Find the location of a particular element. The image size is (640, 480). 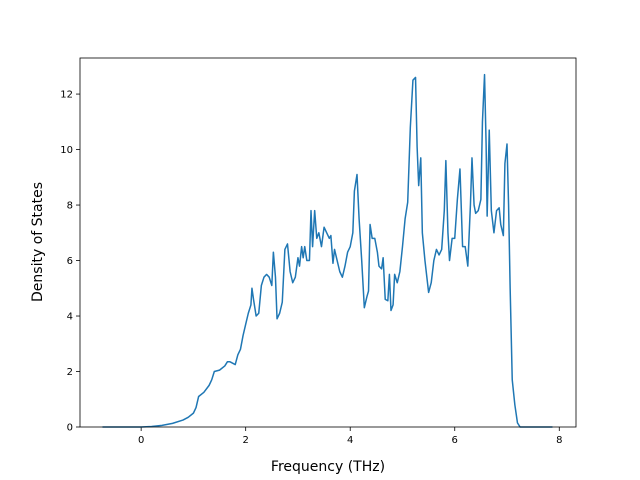

y-tick-label: 4 is located at coordinates (70, 317).